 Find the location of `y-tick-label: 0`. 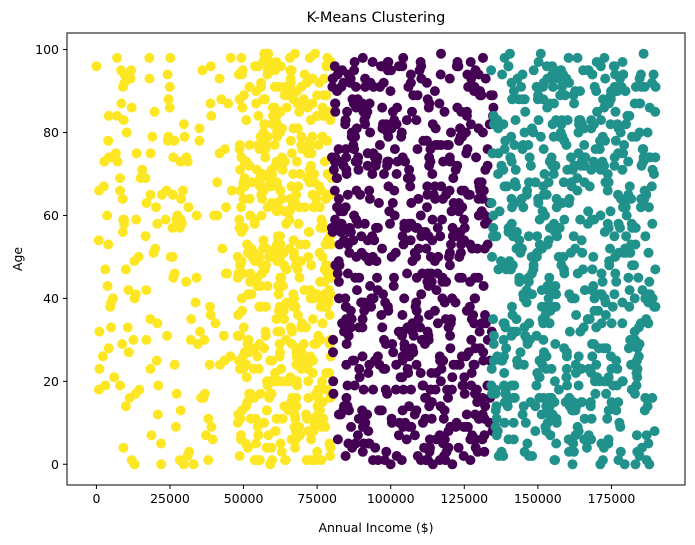

y-tick-label: 0 is located at coordinates (55, 464).